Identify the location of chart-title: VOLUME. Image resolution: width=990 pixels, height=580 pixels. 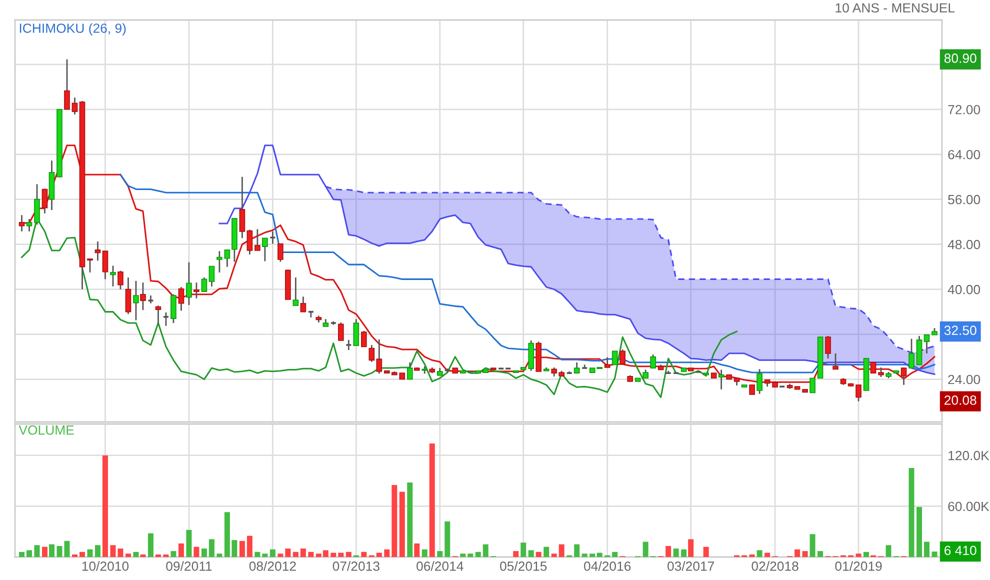
(46, 430).